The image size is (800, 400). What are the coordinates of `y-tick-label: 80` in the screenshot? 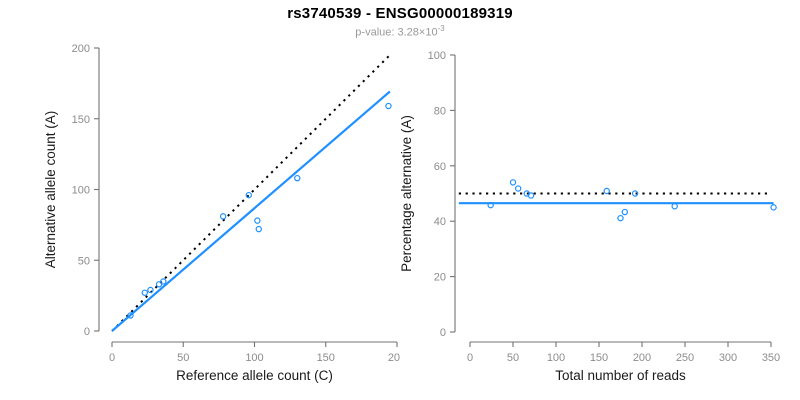 It's located at (440, 111).